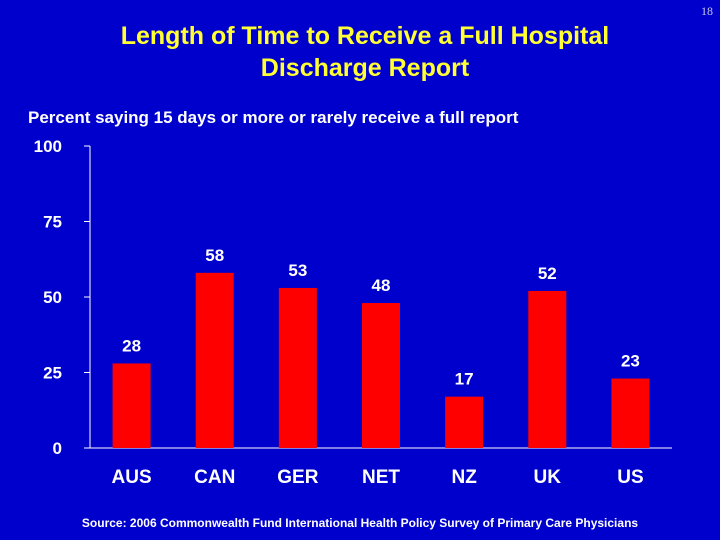  What do you see at coordinates (297, 367) in the screenshot?
I see `bar-ger` at bounding box center [297, 367].